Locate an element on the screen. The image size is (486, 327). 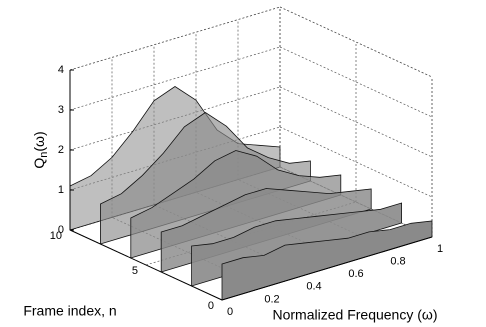
x-tick-label: 0 is located at coordinates (230, 312).